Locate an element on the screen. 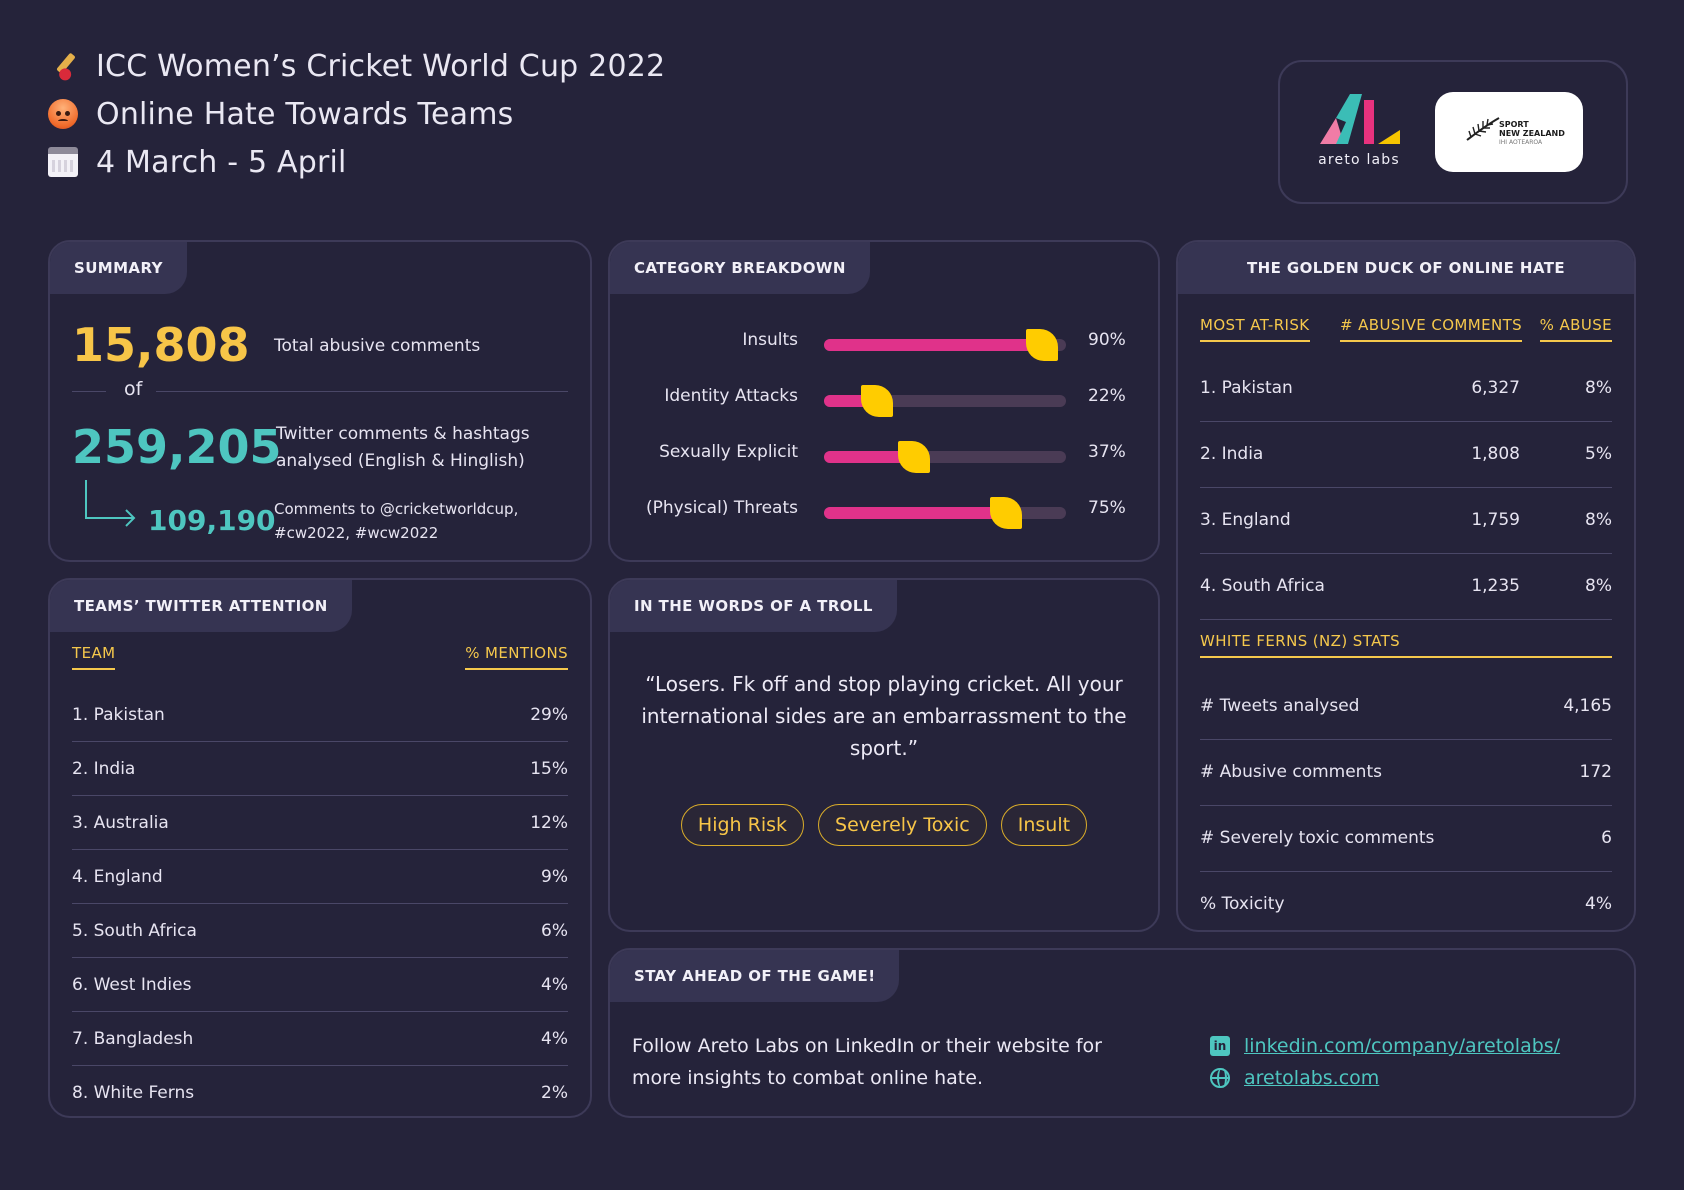  silver-fern-icon is located at coordinates (1483, 129).